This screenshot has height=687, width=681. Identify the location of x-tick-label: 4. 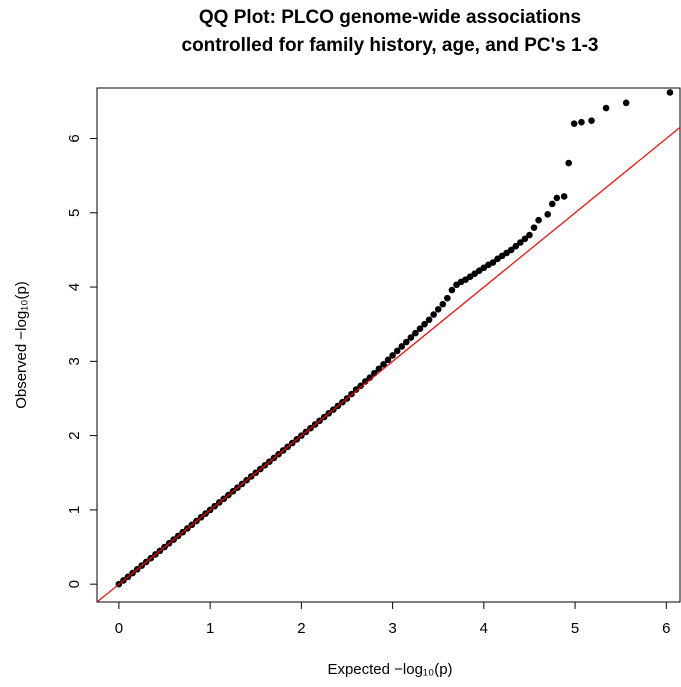
(484, 628).